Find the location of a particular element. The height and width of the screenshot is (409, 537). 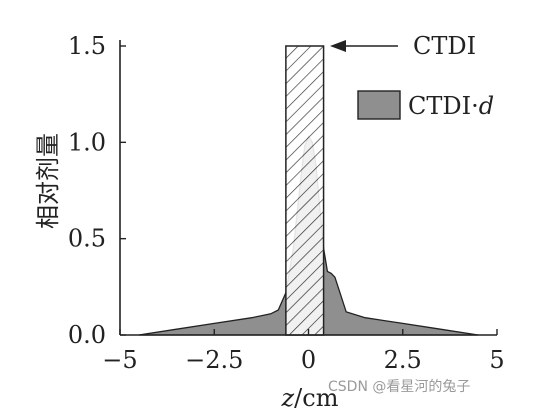

x-tick-label: 5 is located at coordinates (496, 360).